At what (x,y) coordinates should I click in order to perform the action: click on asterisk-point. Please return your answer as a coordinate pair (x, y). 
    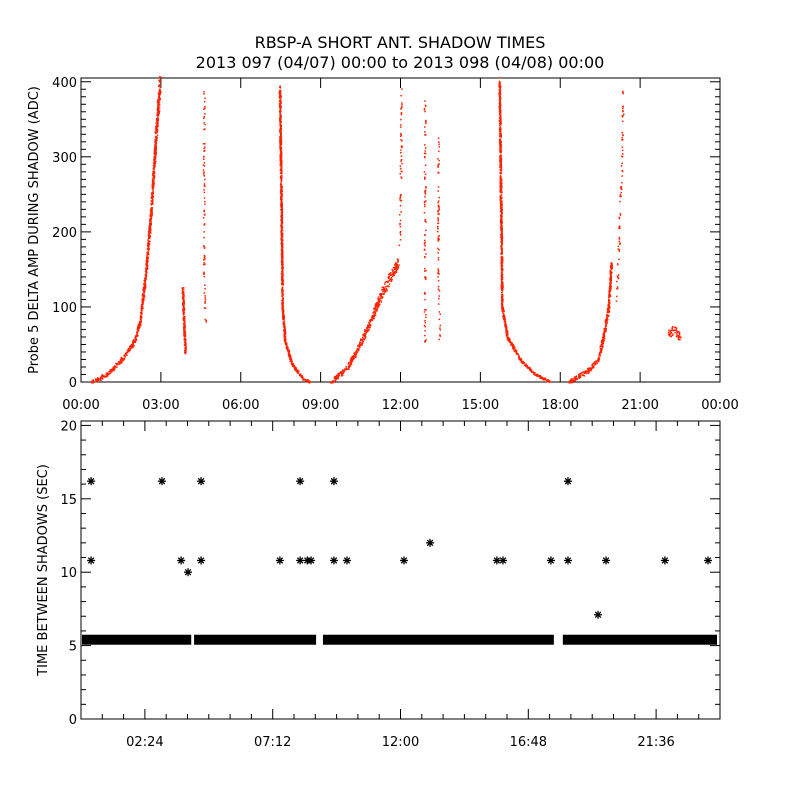
    Looking at the image, I should click on (300, 481).